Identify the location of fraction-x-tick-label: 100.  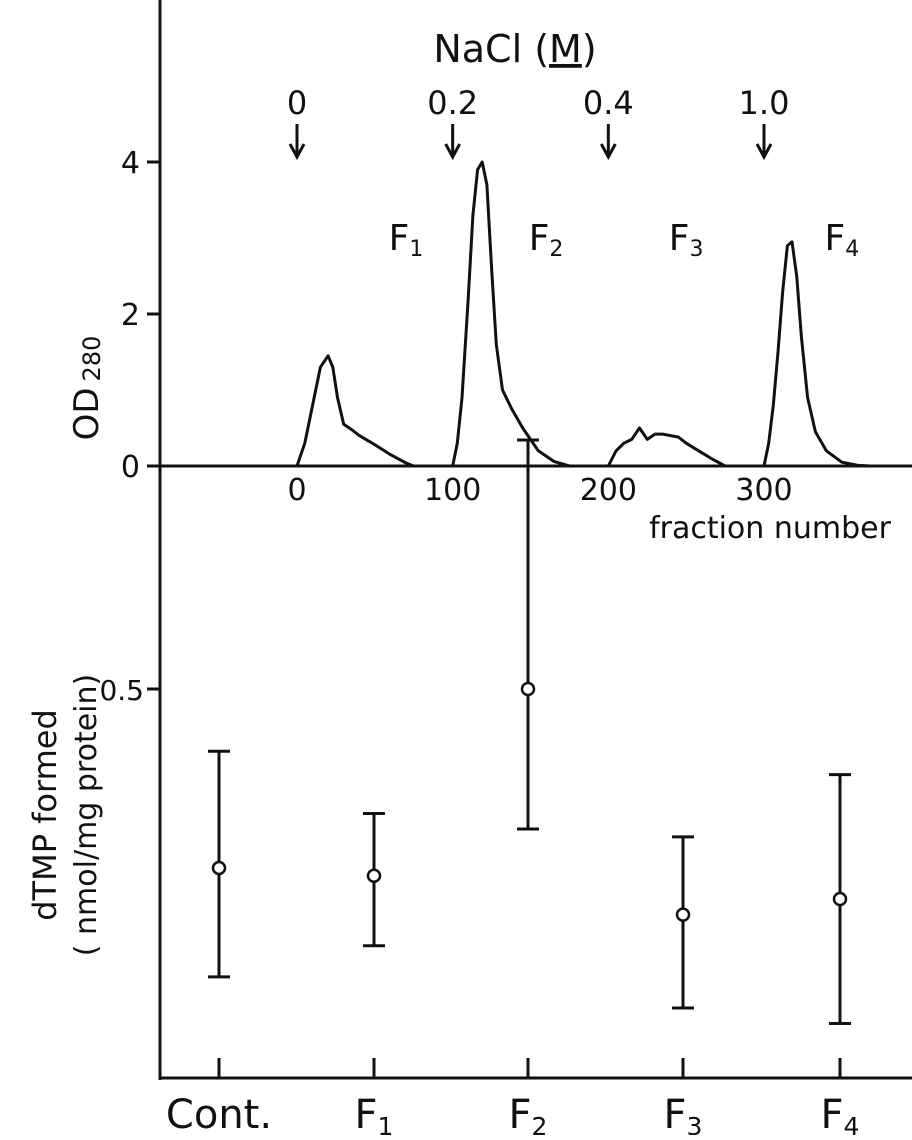
(452, 490).